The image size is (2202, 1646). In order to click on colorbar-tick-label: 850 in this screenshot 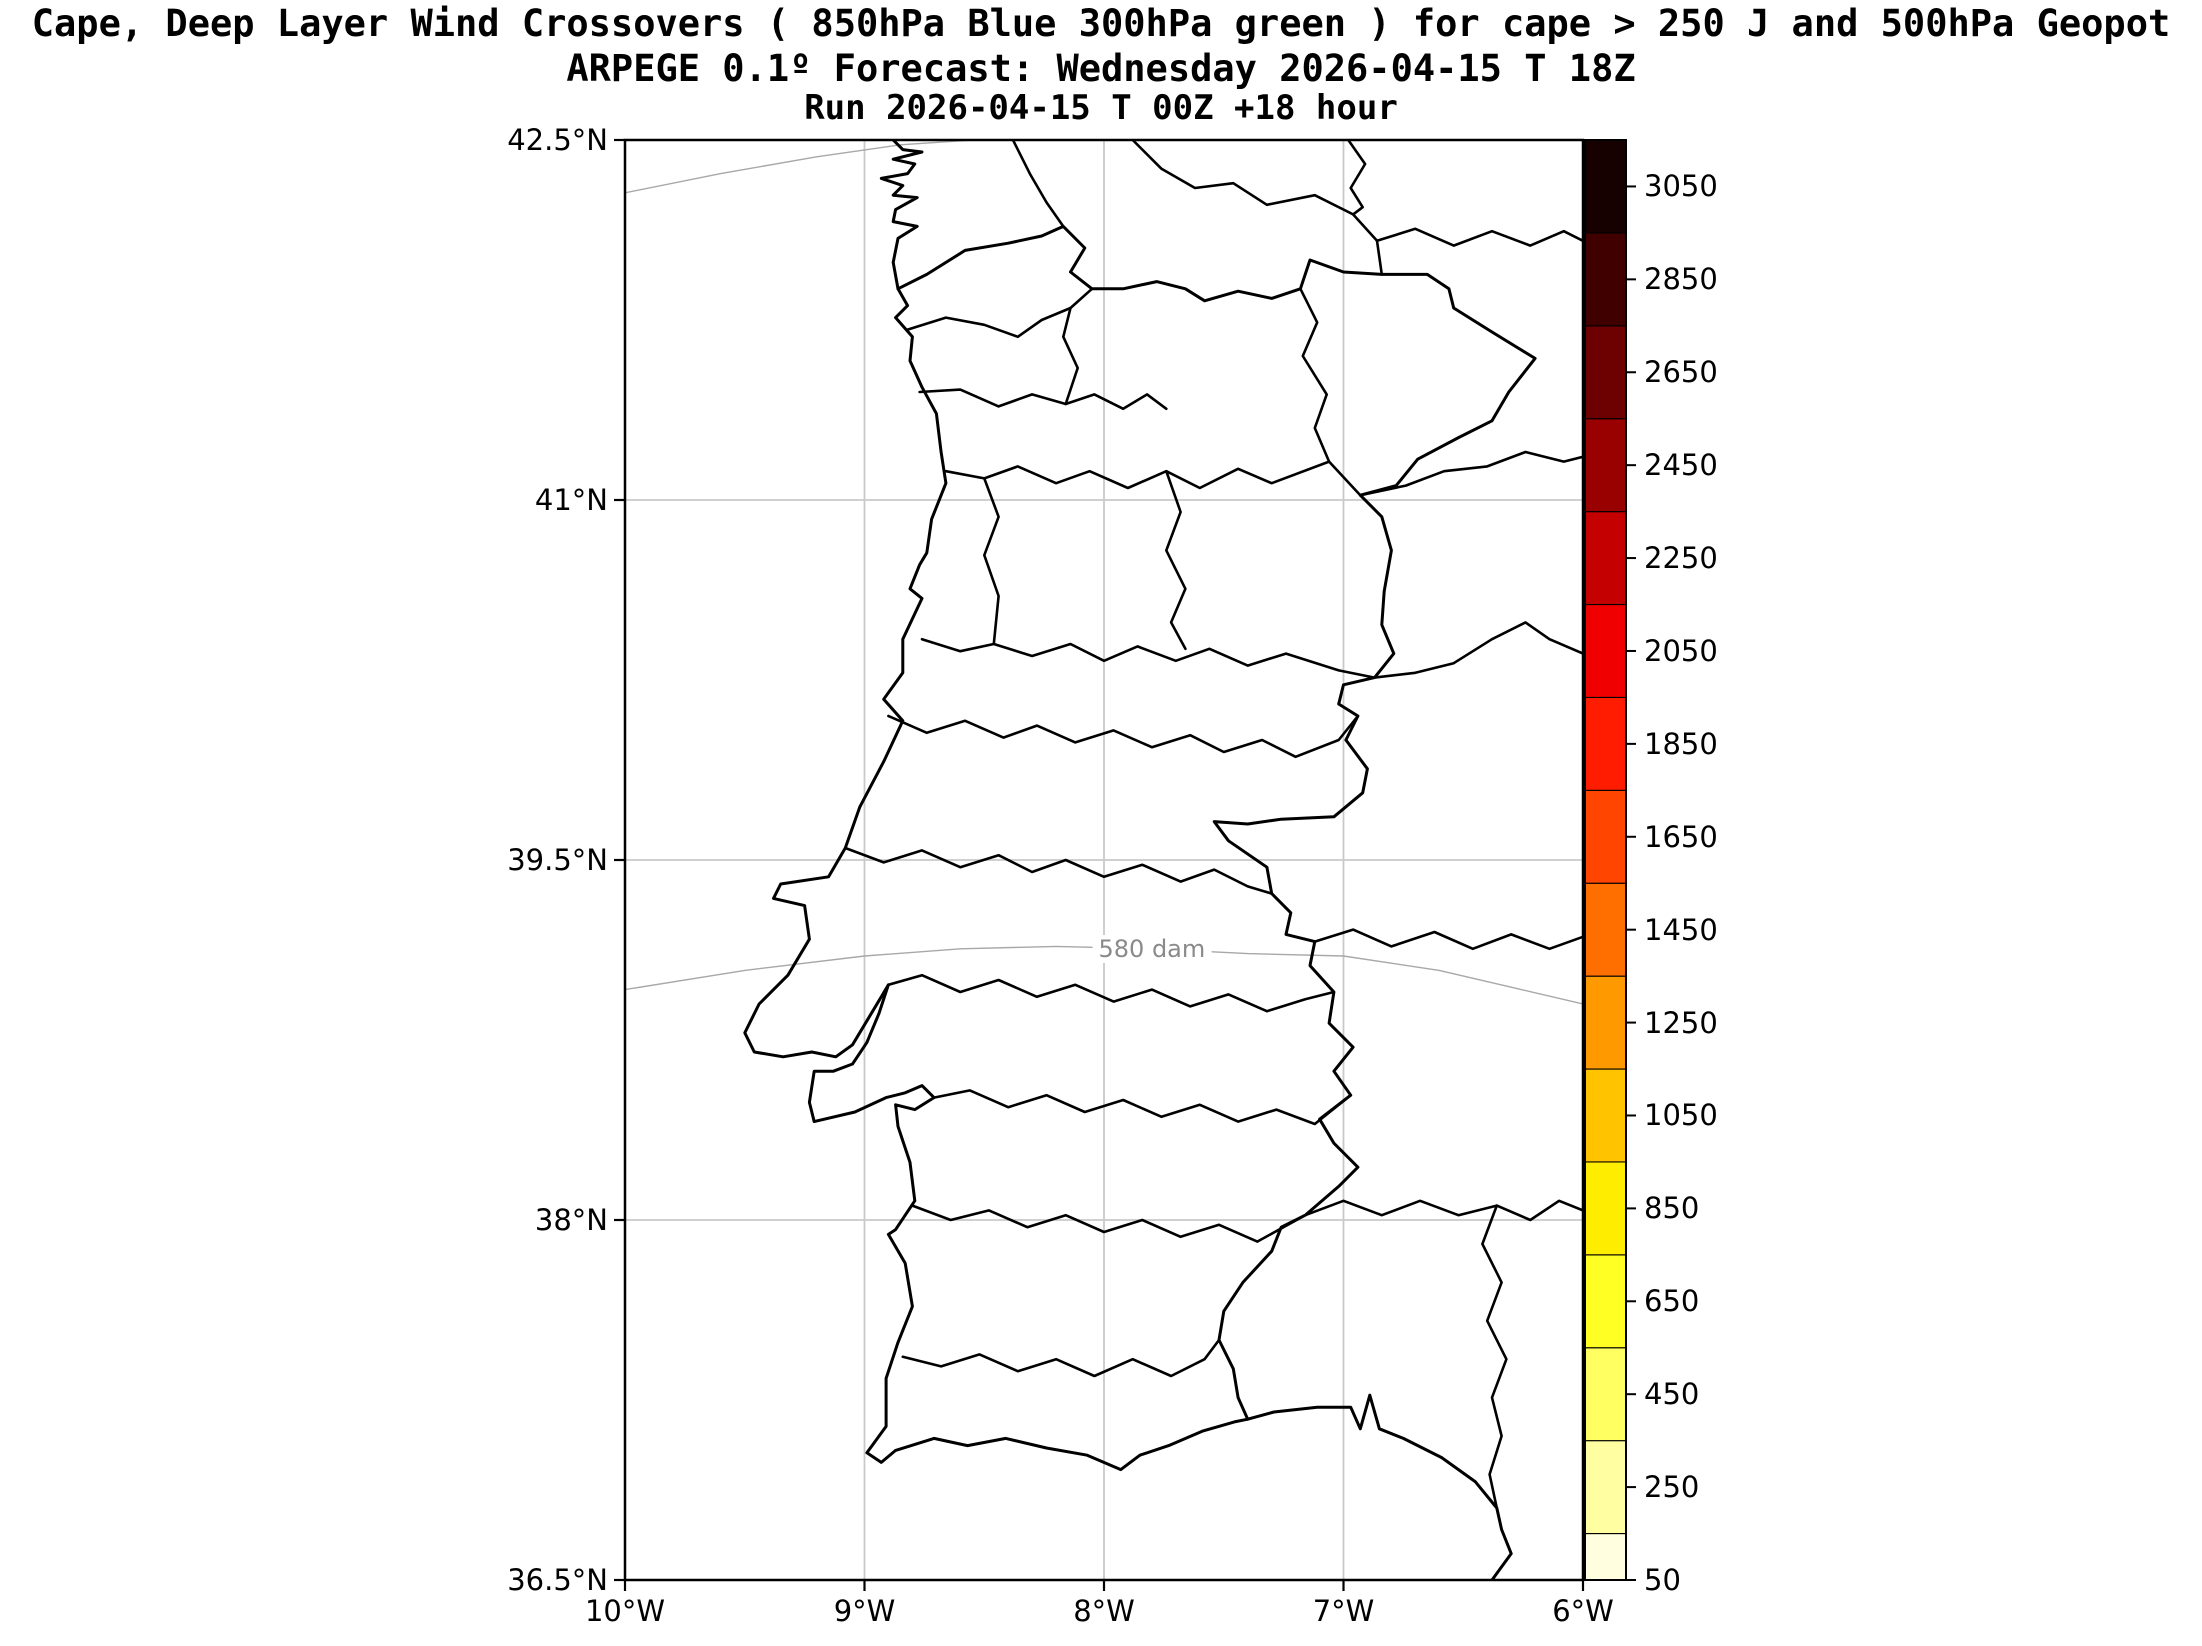, I will do `click(1672, 1208)`.